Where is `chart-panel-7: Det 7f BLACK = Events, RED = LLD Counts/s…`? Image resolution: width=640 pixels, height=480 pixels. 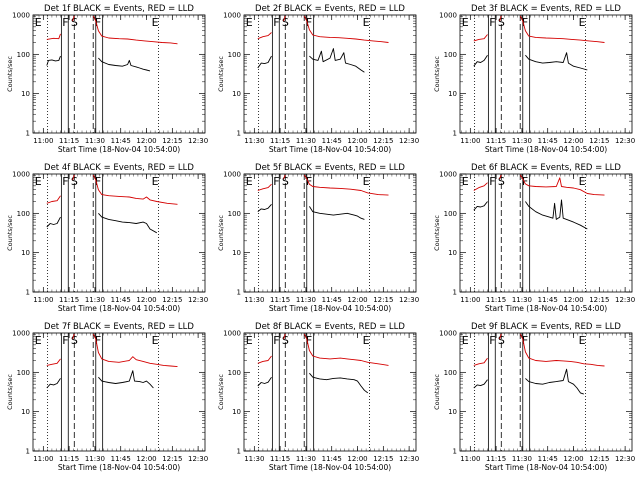 chart-panel-7: Det 7f BLACK = Events, RED = LLD Counts/s… is located at coordinates (107, 397).